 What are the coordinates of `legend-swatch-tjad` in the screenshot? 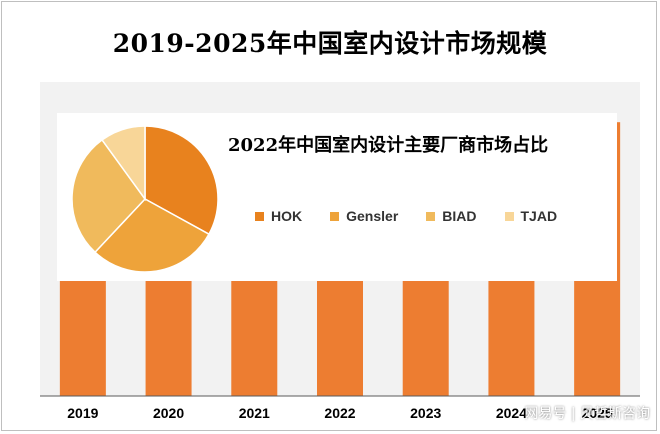 It's located at (509, 216).